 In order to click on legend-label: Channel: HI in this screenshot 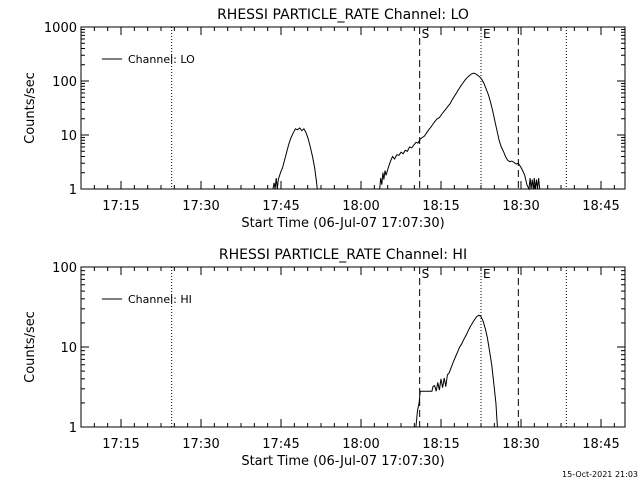, I will do `click(160, 299)`.